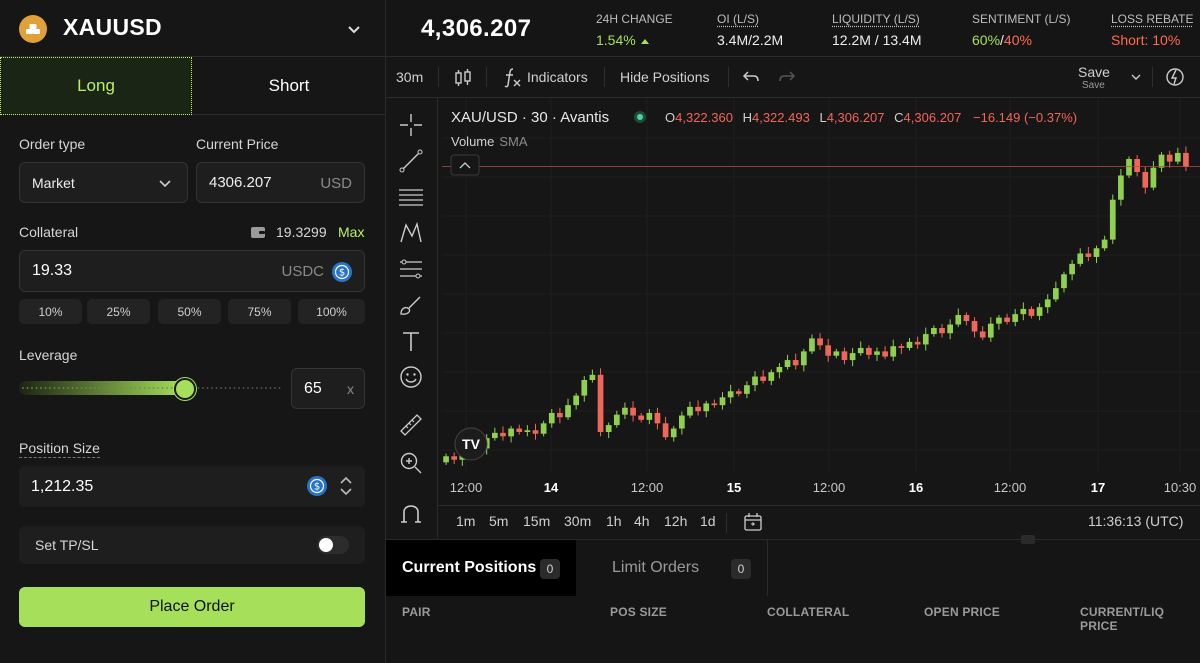  Describe the element at coordinates (411, 197) in the screenshot. I see `horizontal-lines-icon` at that location.